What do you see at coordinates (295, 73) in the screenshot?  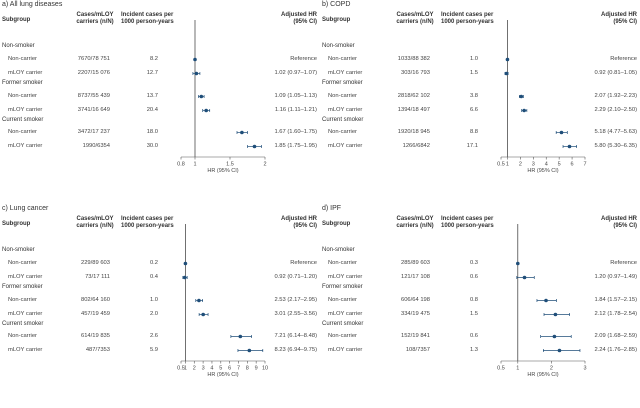 I see `row-hr-text: 1.02 (0.97–1.07)` at bounding box center [295, 73].